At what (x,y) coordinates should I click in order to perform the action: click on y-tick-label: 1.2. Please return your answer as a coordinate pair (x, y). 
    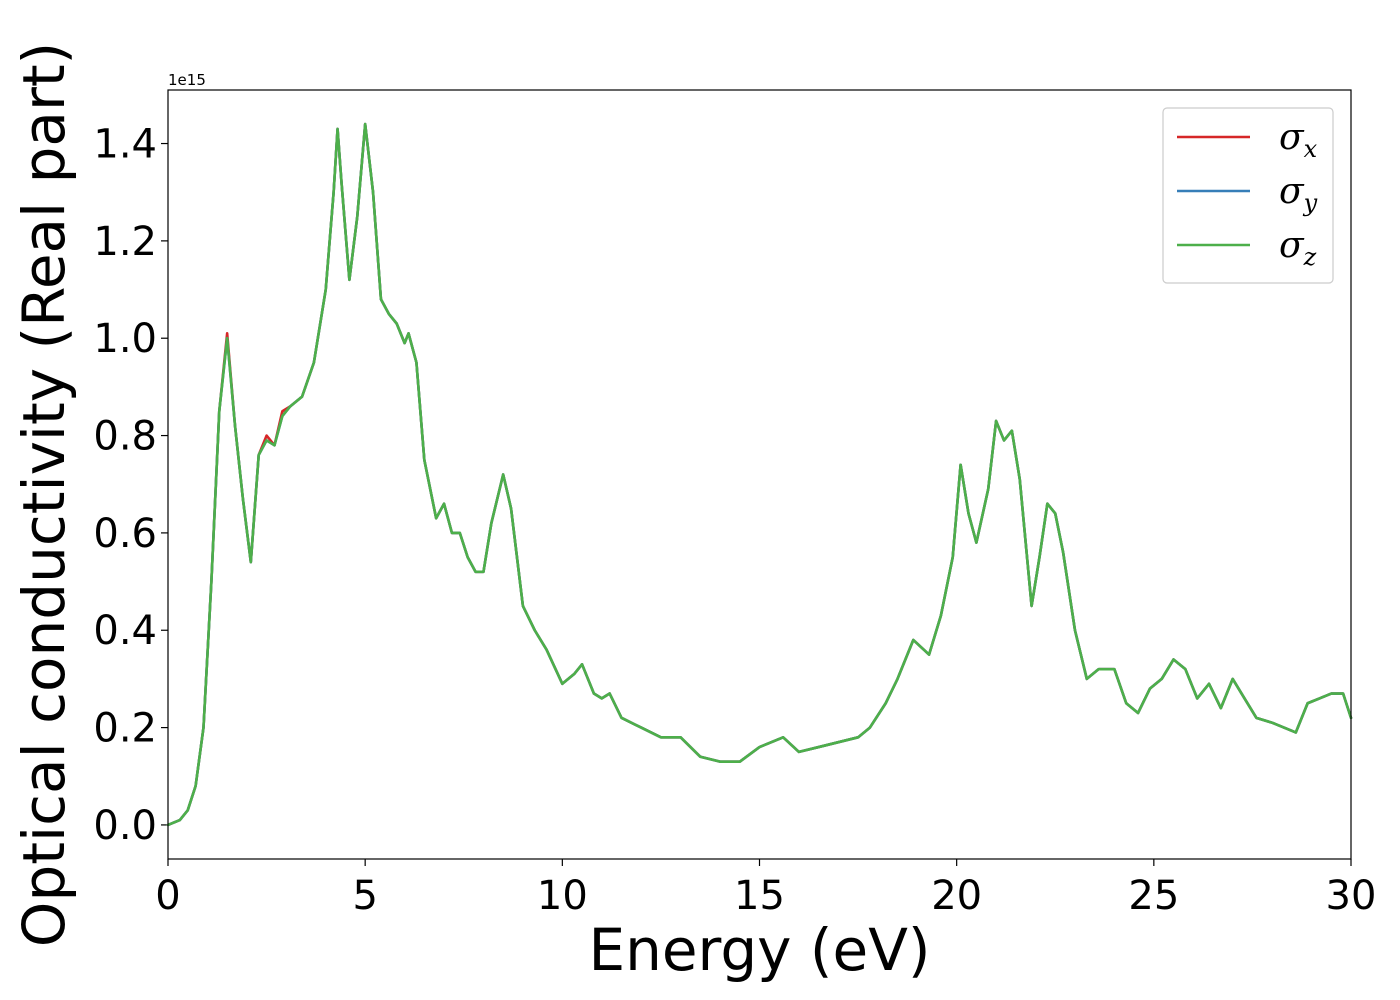
    Looking at the image, I should click on (125, 242).